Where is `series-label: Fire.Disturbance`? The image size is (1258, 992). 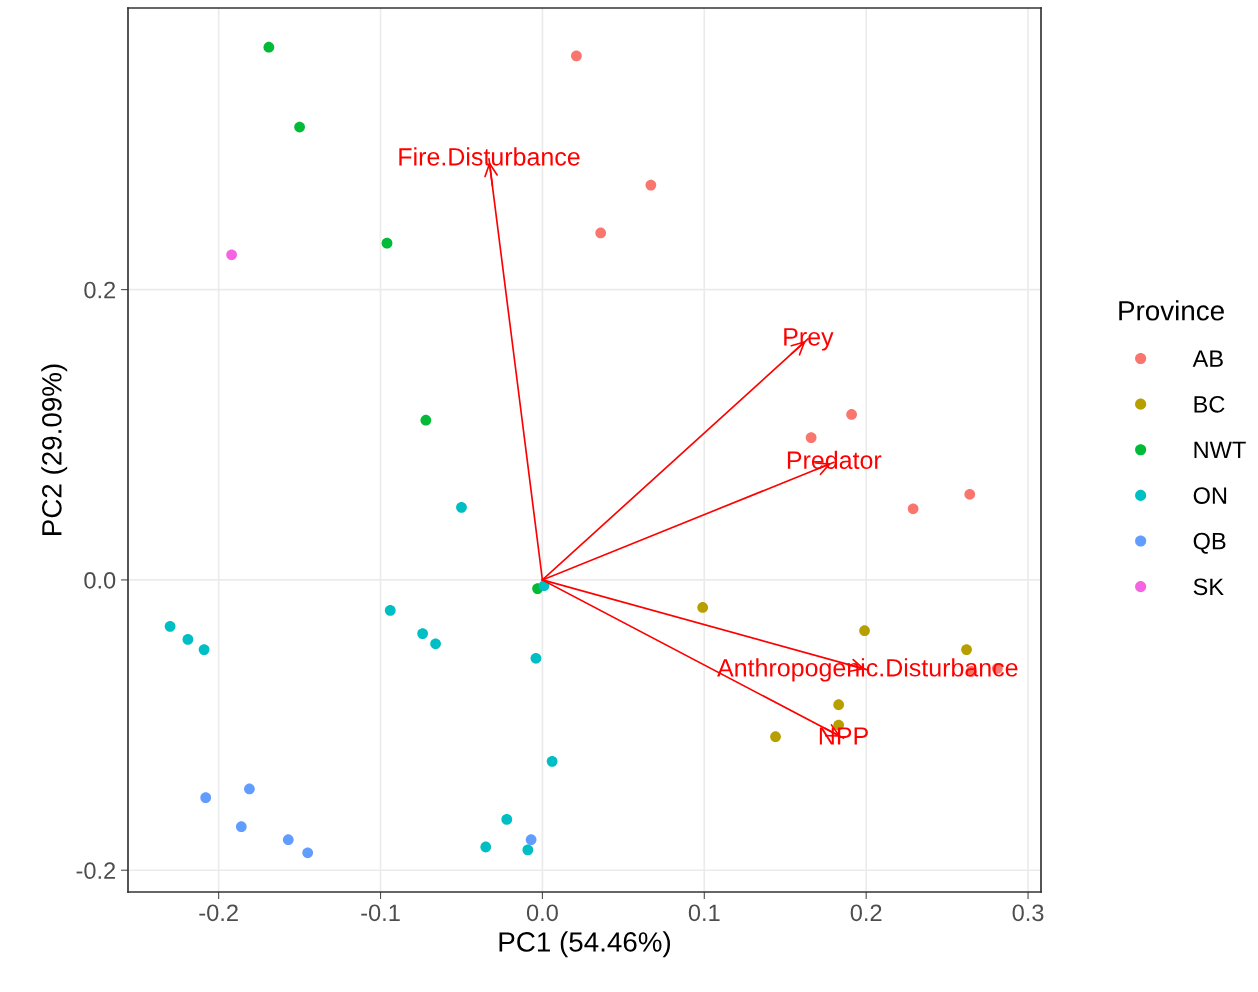 series-label: Fire.Disturbance is located at coordinates (489, 156).